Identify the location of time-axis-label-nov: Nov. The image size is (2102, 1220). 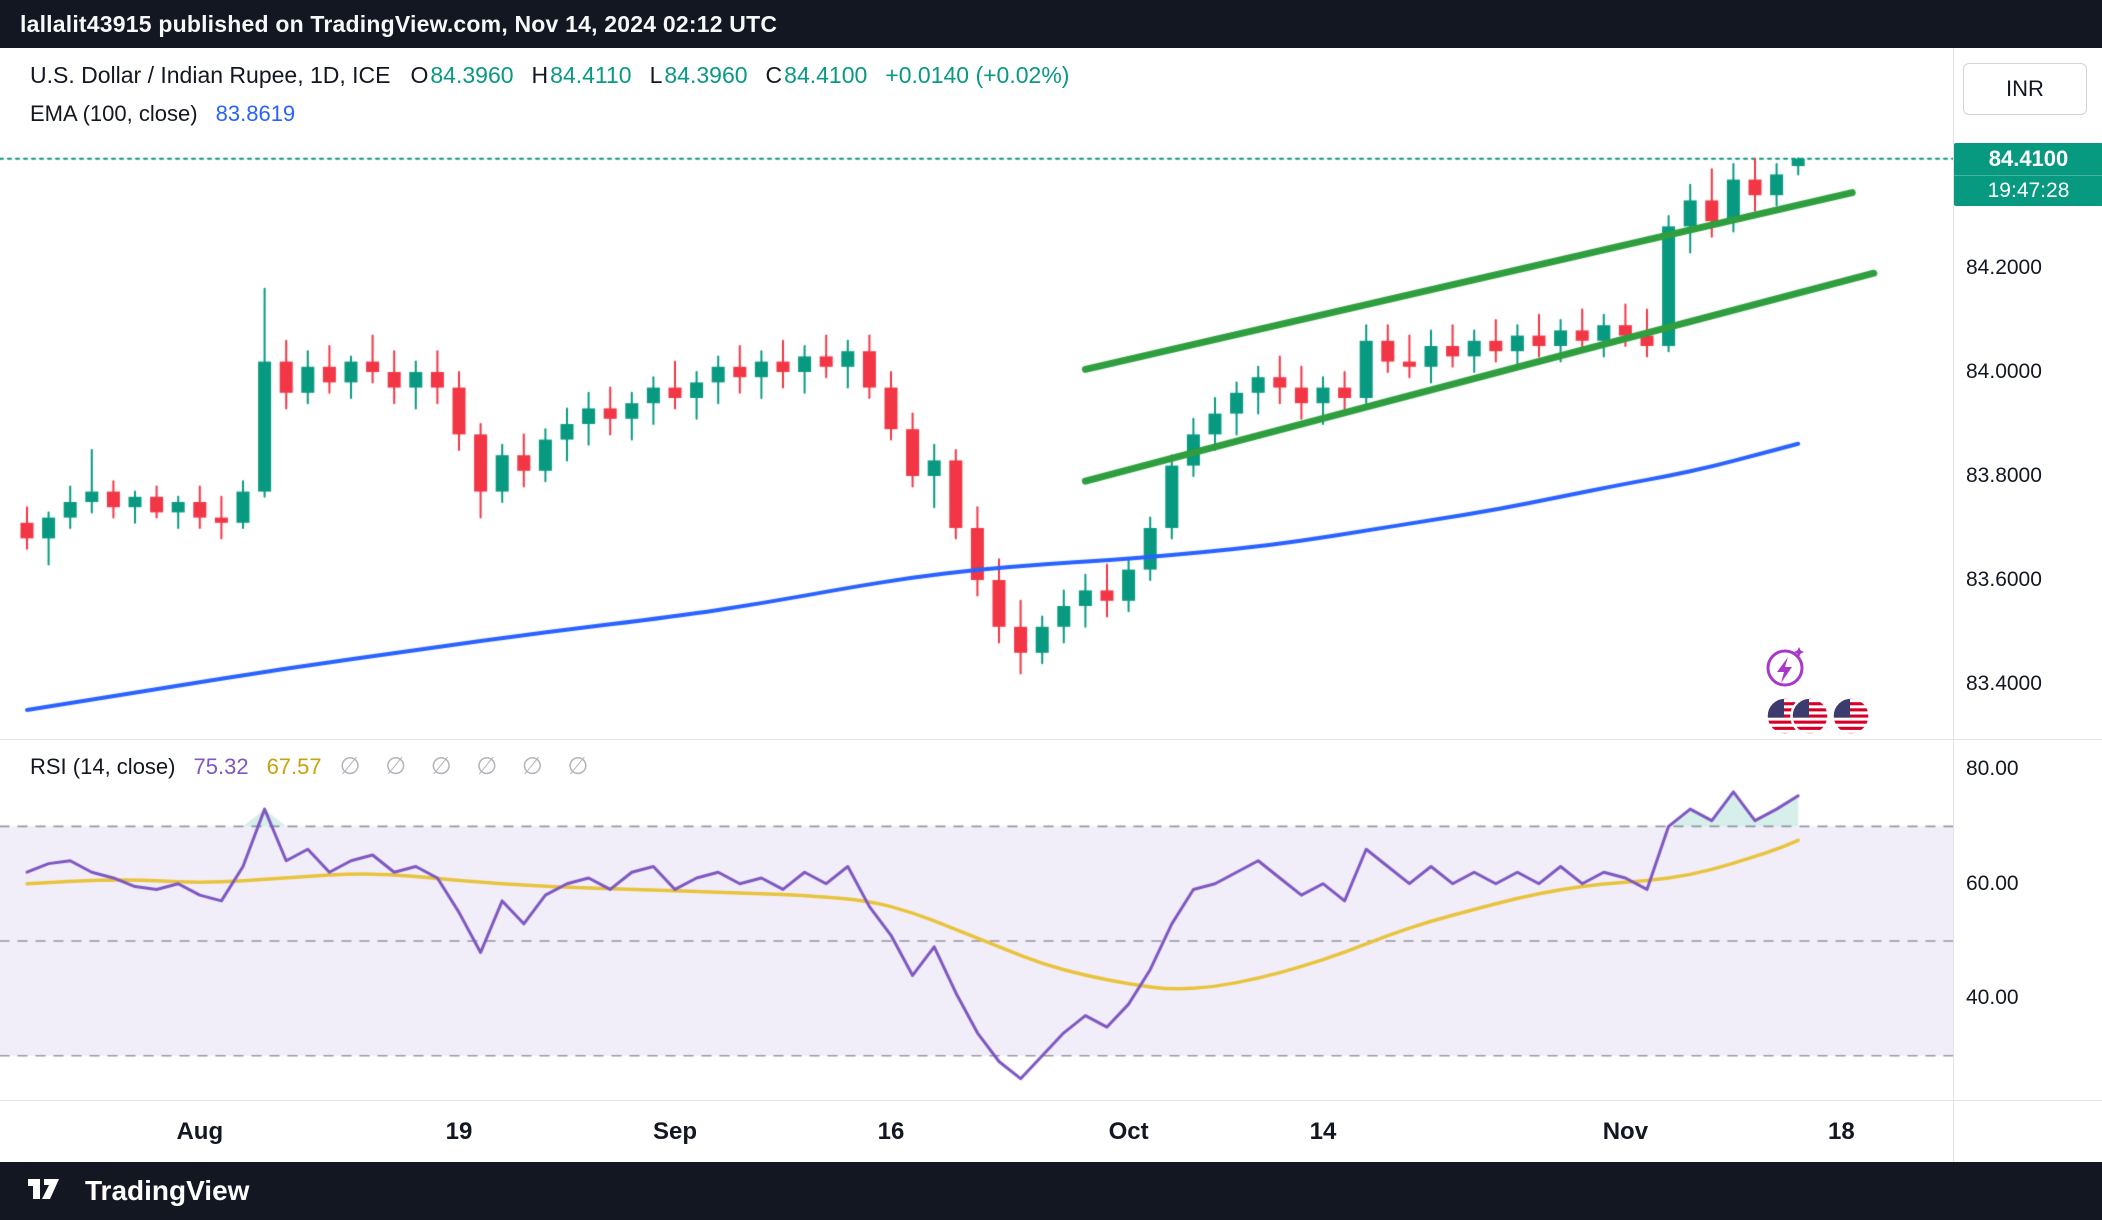
(1625, 1131).